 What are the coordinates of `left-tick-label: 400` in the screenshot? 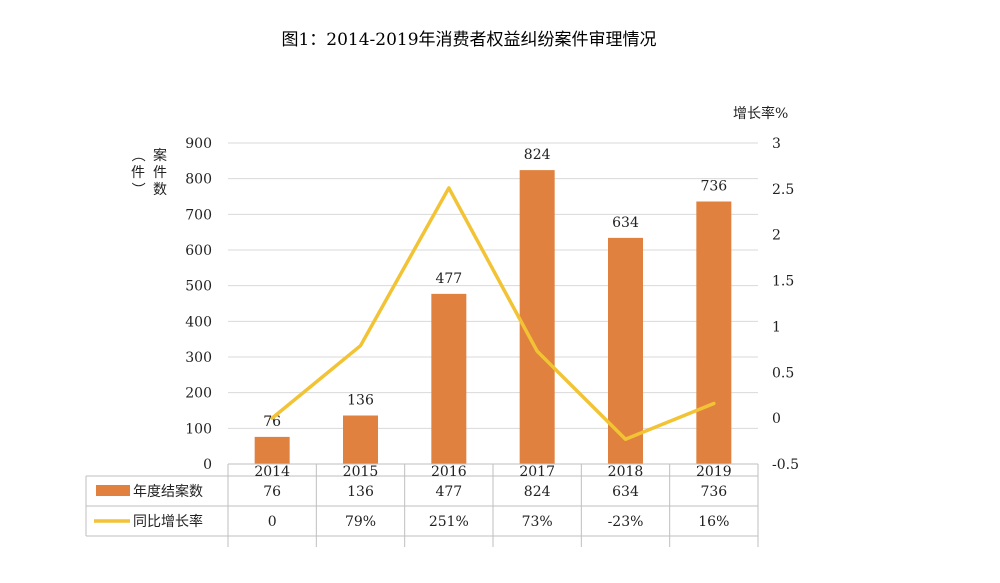 It's located at (198, 322).